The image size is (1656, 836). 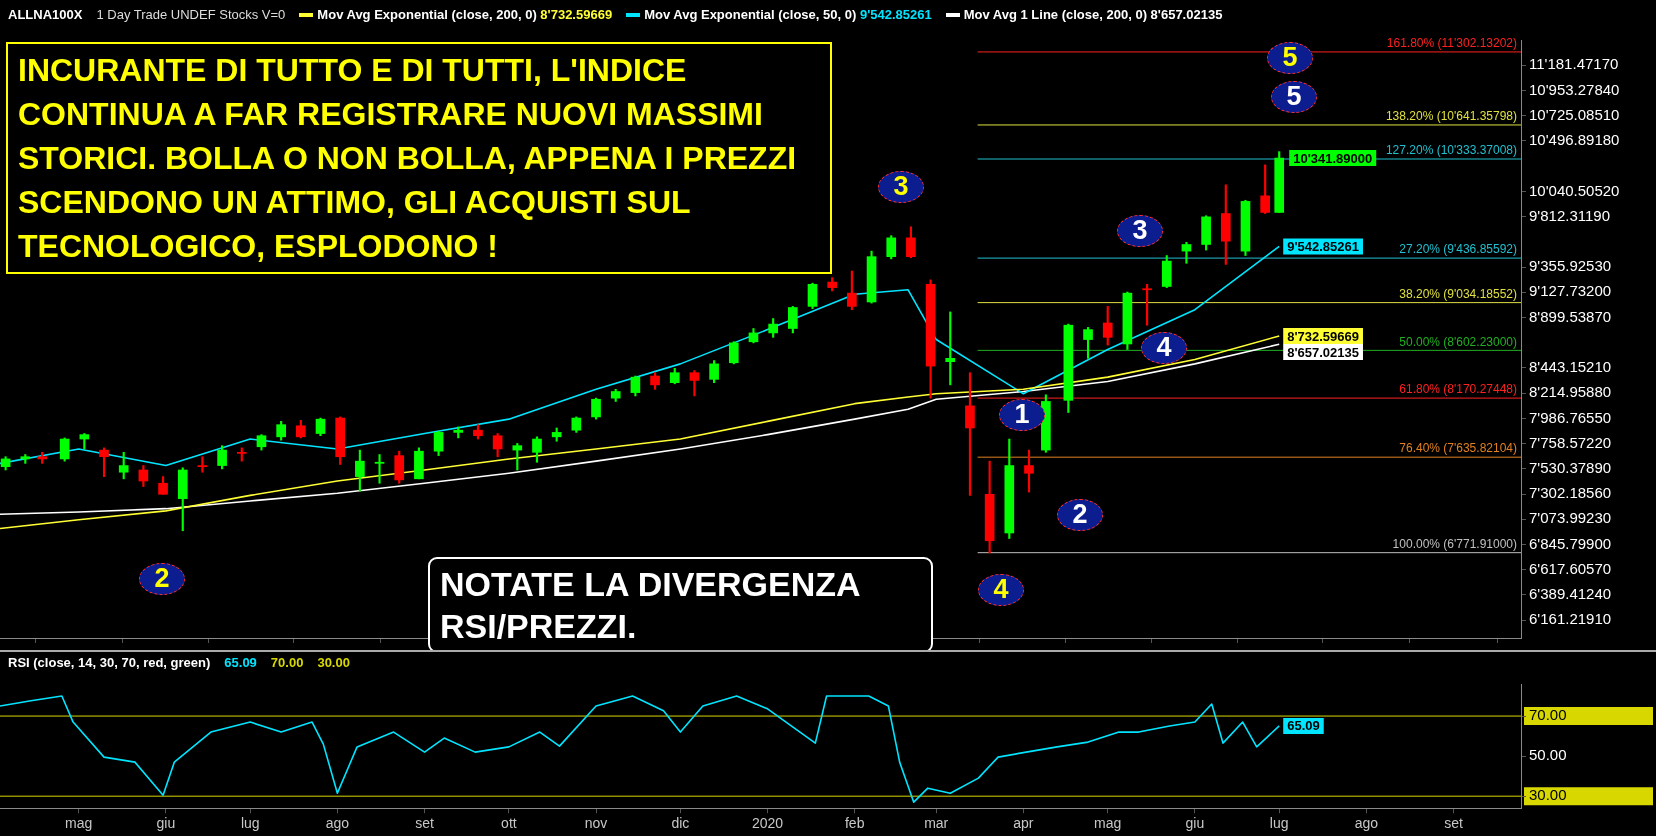 What do you see at coordinates (1548, 795) in the screenshot?
I see `y-tick-label: 30.00` at bounding box center [1548, 795].